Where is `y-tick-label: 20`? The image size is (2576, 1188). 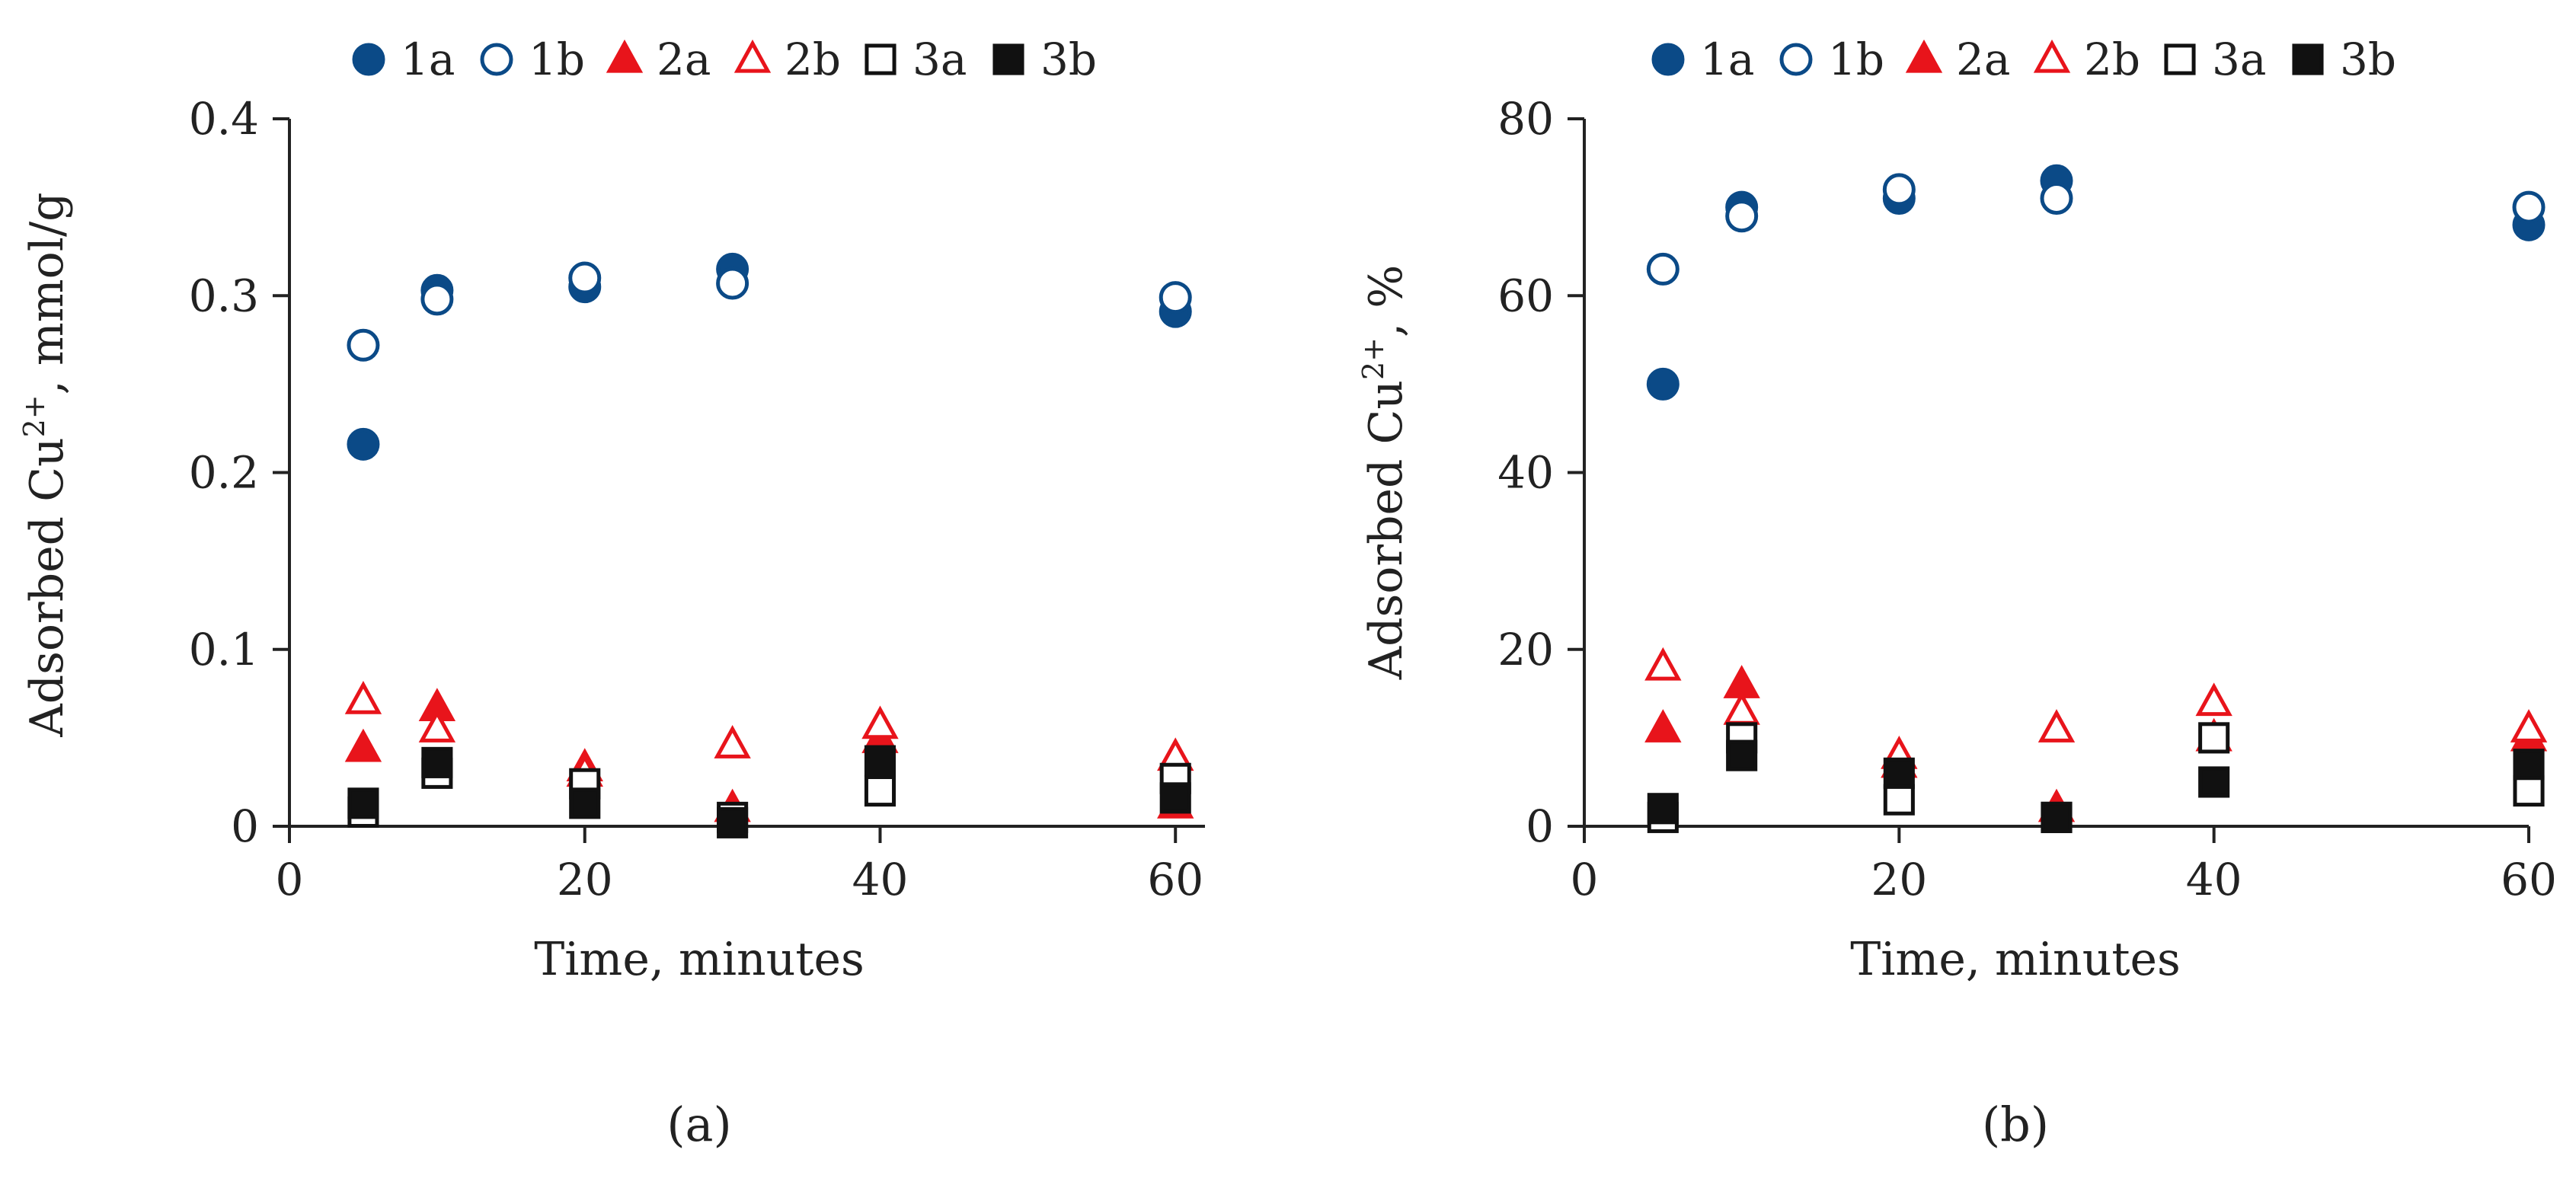
y-tick-label: 20 is located at coordinates (1526, 649).